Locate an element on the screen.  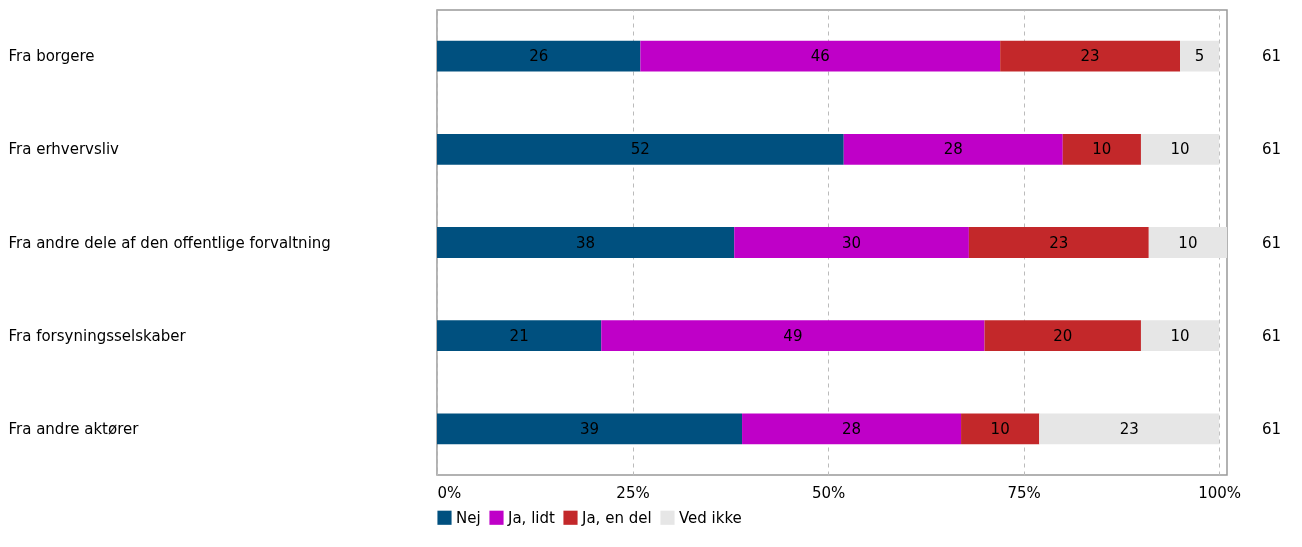
y-tick-label: Fra andre aktører is located at coordinates (74, 428).